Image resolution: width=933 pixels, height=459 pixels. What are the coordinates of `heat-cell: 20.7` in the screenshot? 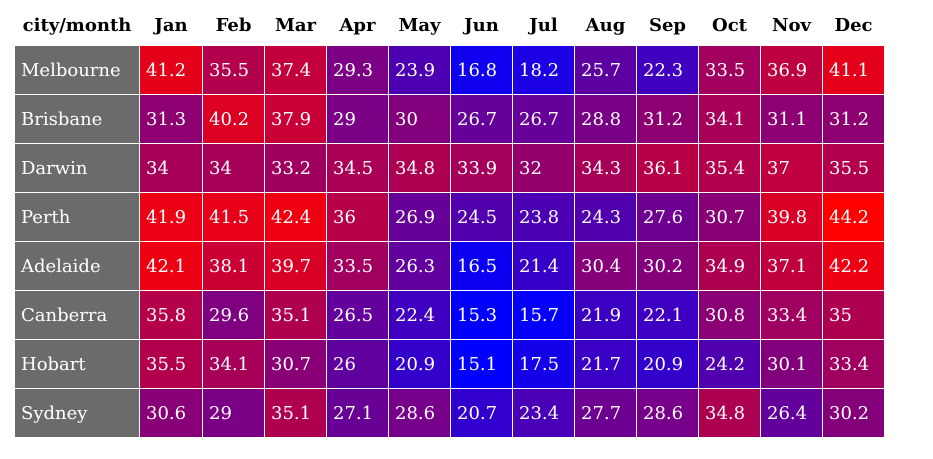 It's located at (481, 413).